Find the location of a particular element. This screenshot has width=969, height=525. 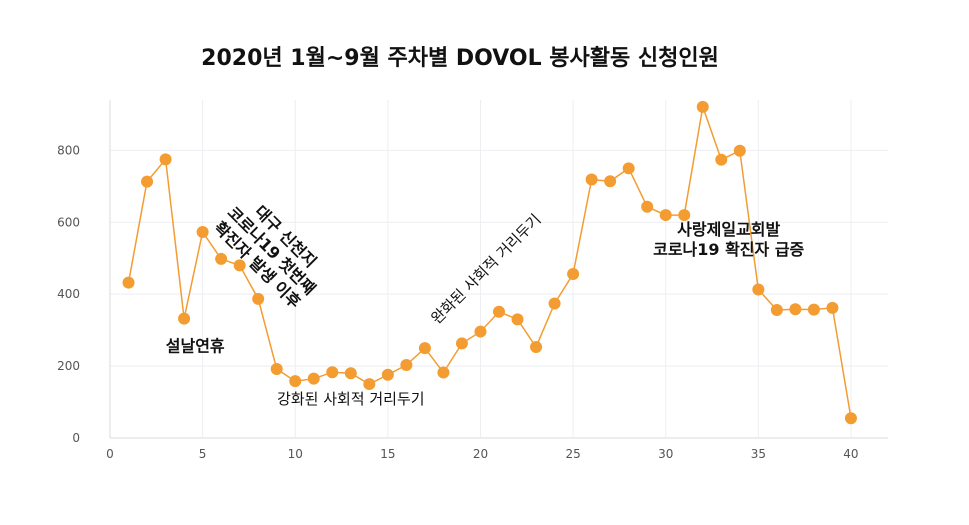

x-tick-label: 5 is located at coordinates (203, 454).